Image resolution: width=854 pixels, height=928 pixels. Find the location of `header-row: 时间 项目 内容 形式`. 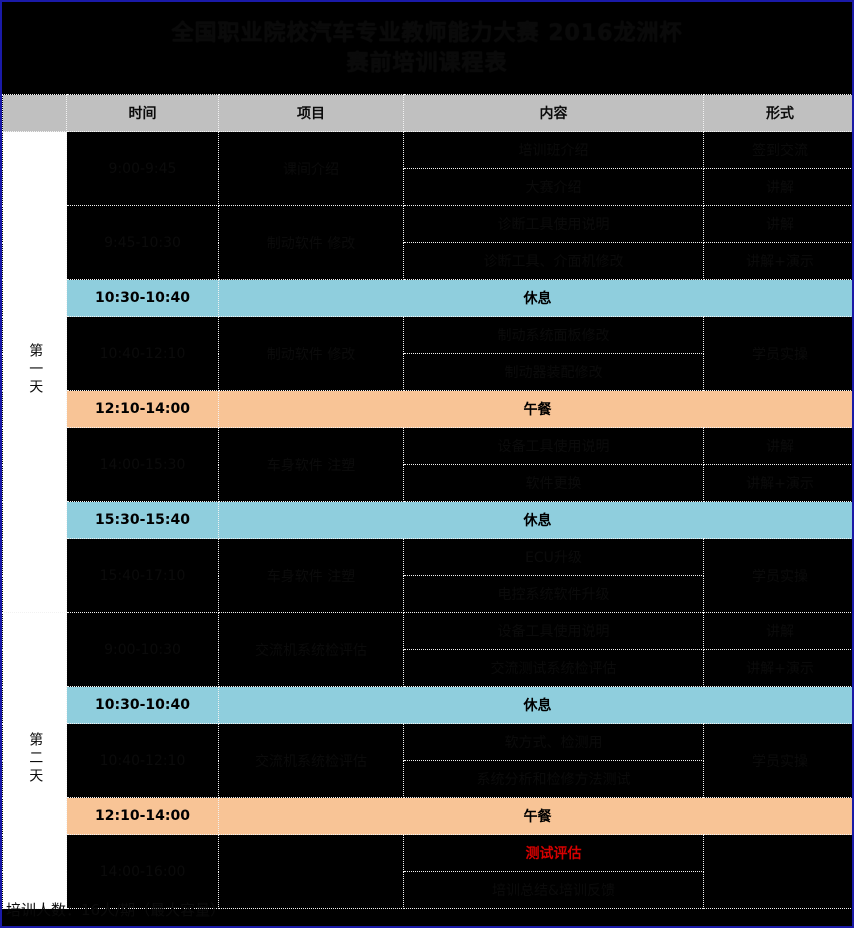

header-row: 时间 项目 内容 形式 is located at coordinates (427, 113).